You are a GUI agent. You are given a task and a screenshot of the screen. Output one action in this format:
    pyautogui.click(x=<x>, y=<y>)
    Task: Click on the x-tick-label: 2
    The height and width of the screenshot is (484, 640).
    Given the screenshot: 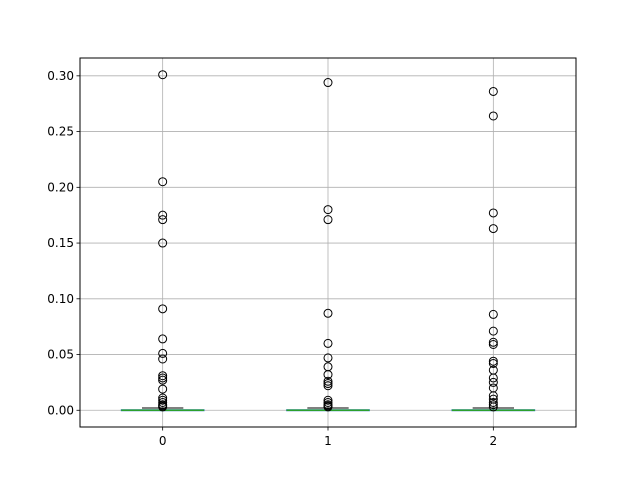 What is the action you would take?
    pyautogui.click(x=494, y=441)
    